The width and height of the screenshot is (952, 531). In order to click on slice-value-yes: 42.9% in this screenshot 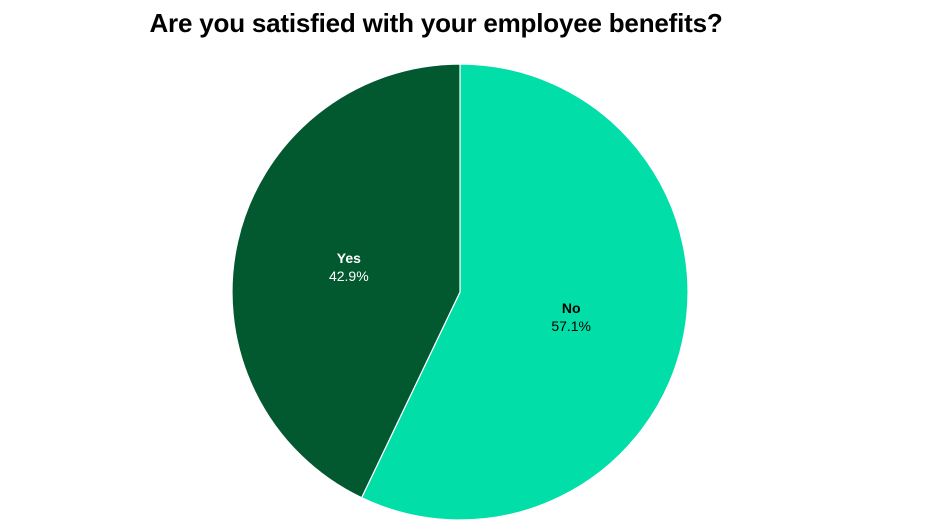, I will do `click(349, 276)`.